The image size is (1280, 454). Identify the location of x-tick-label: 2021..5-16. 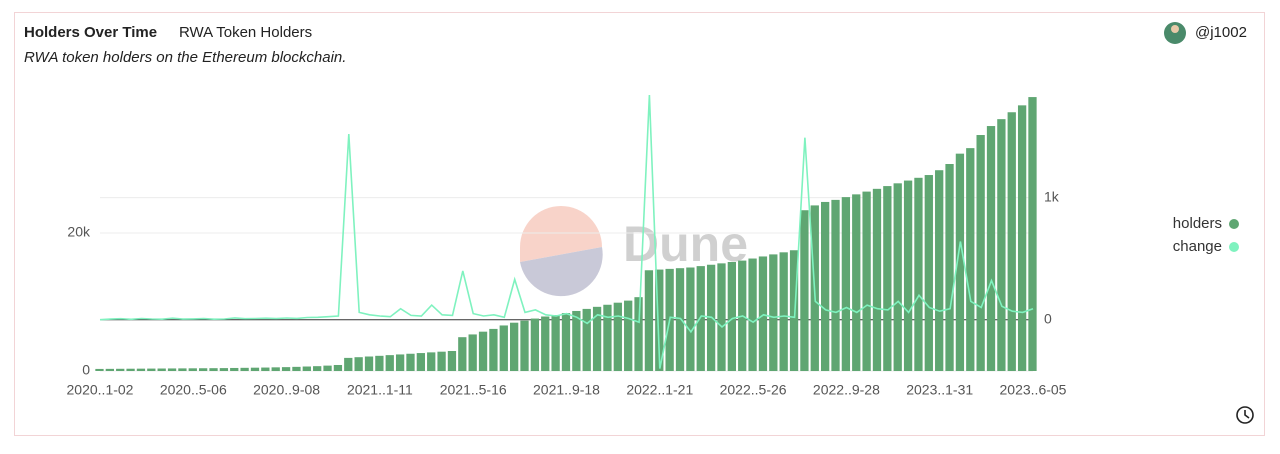
(473, 390).